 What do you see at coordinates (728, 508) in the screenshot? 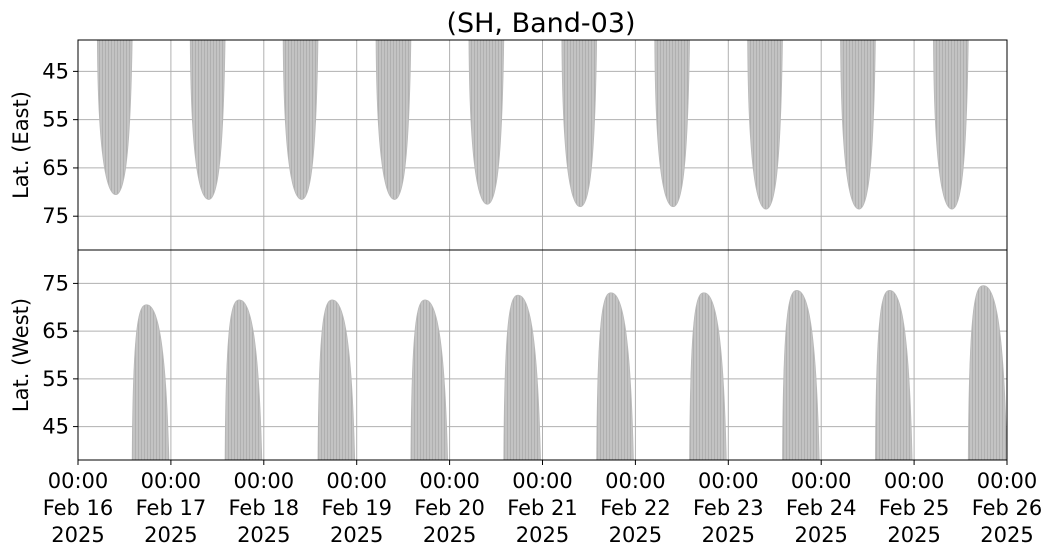
I see `x-tick-label: Feb 23` at bounding box center [728, 508].